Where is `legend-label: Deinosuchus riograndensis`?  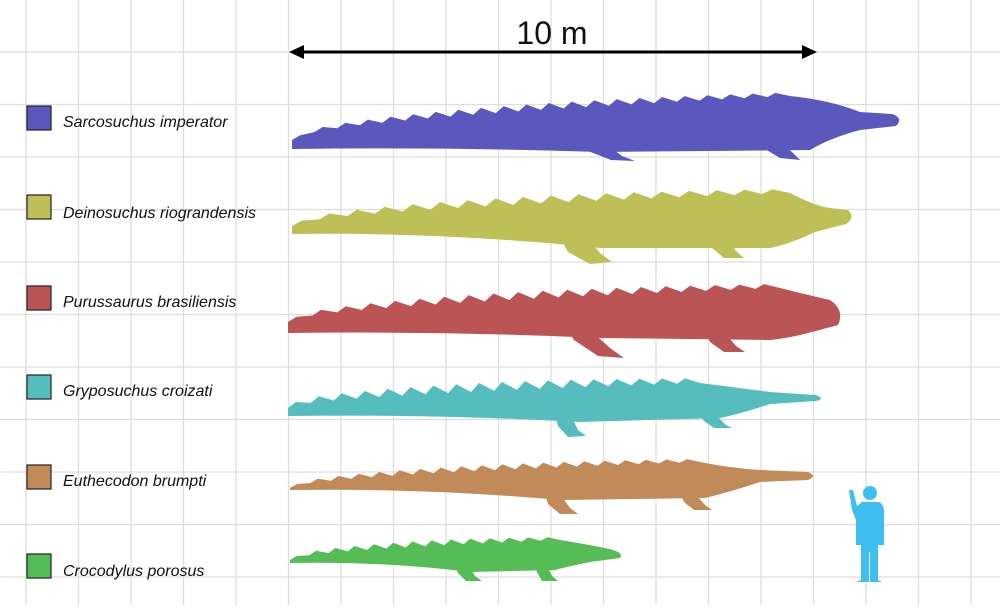
legend-label: Deinosuchus riograndensis is located at coordinates (159, 213).